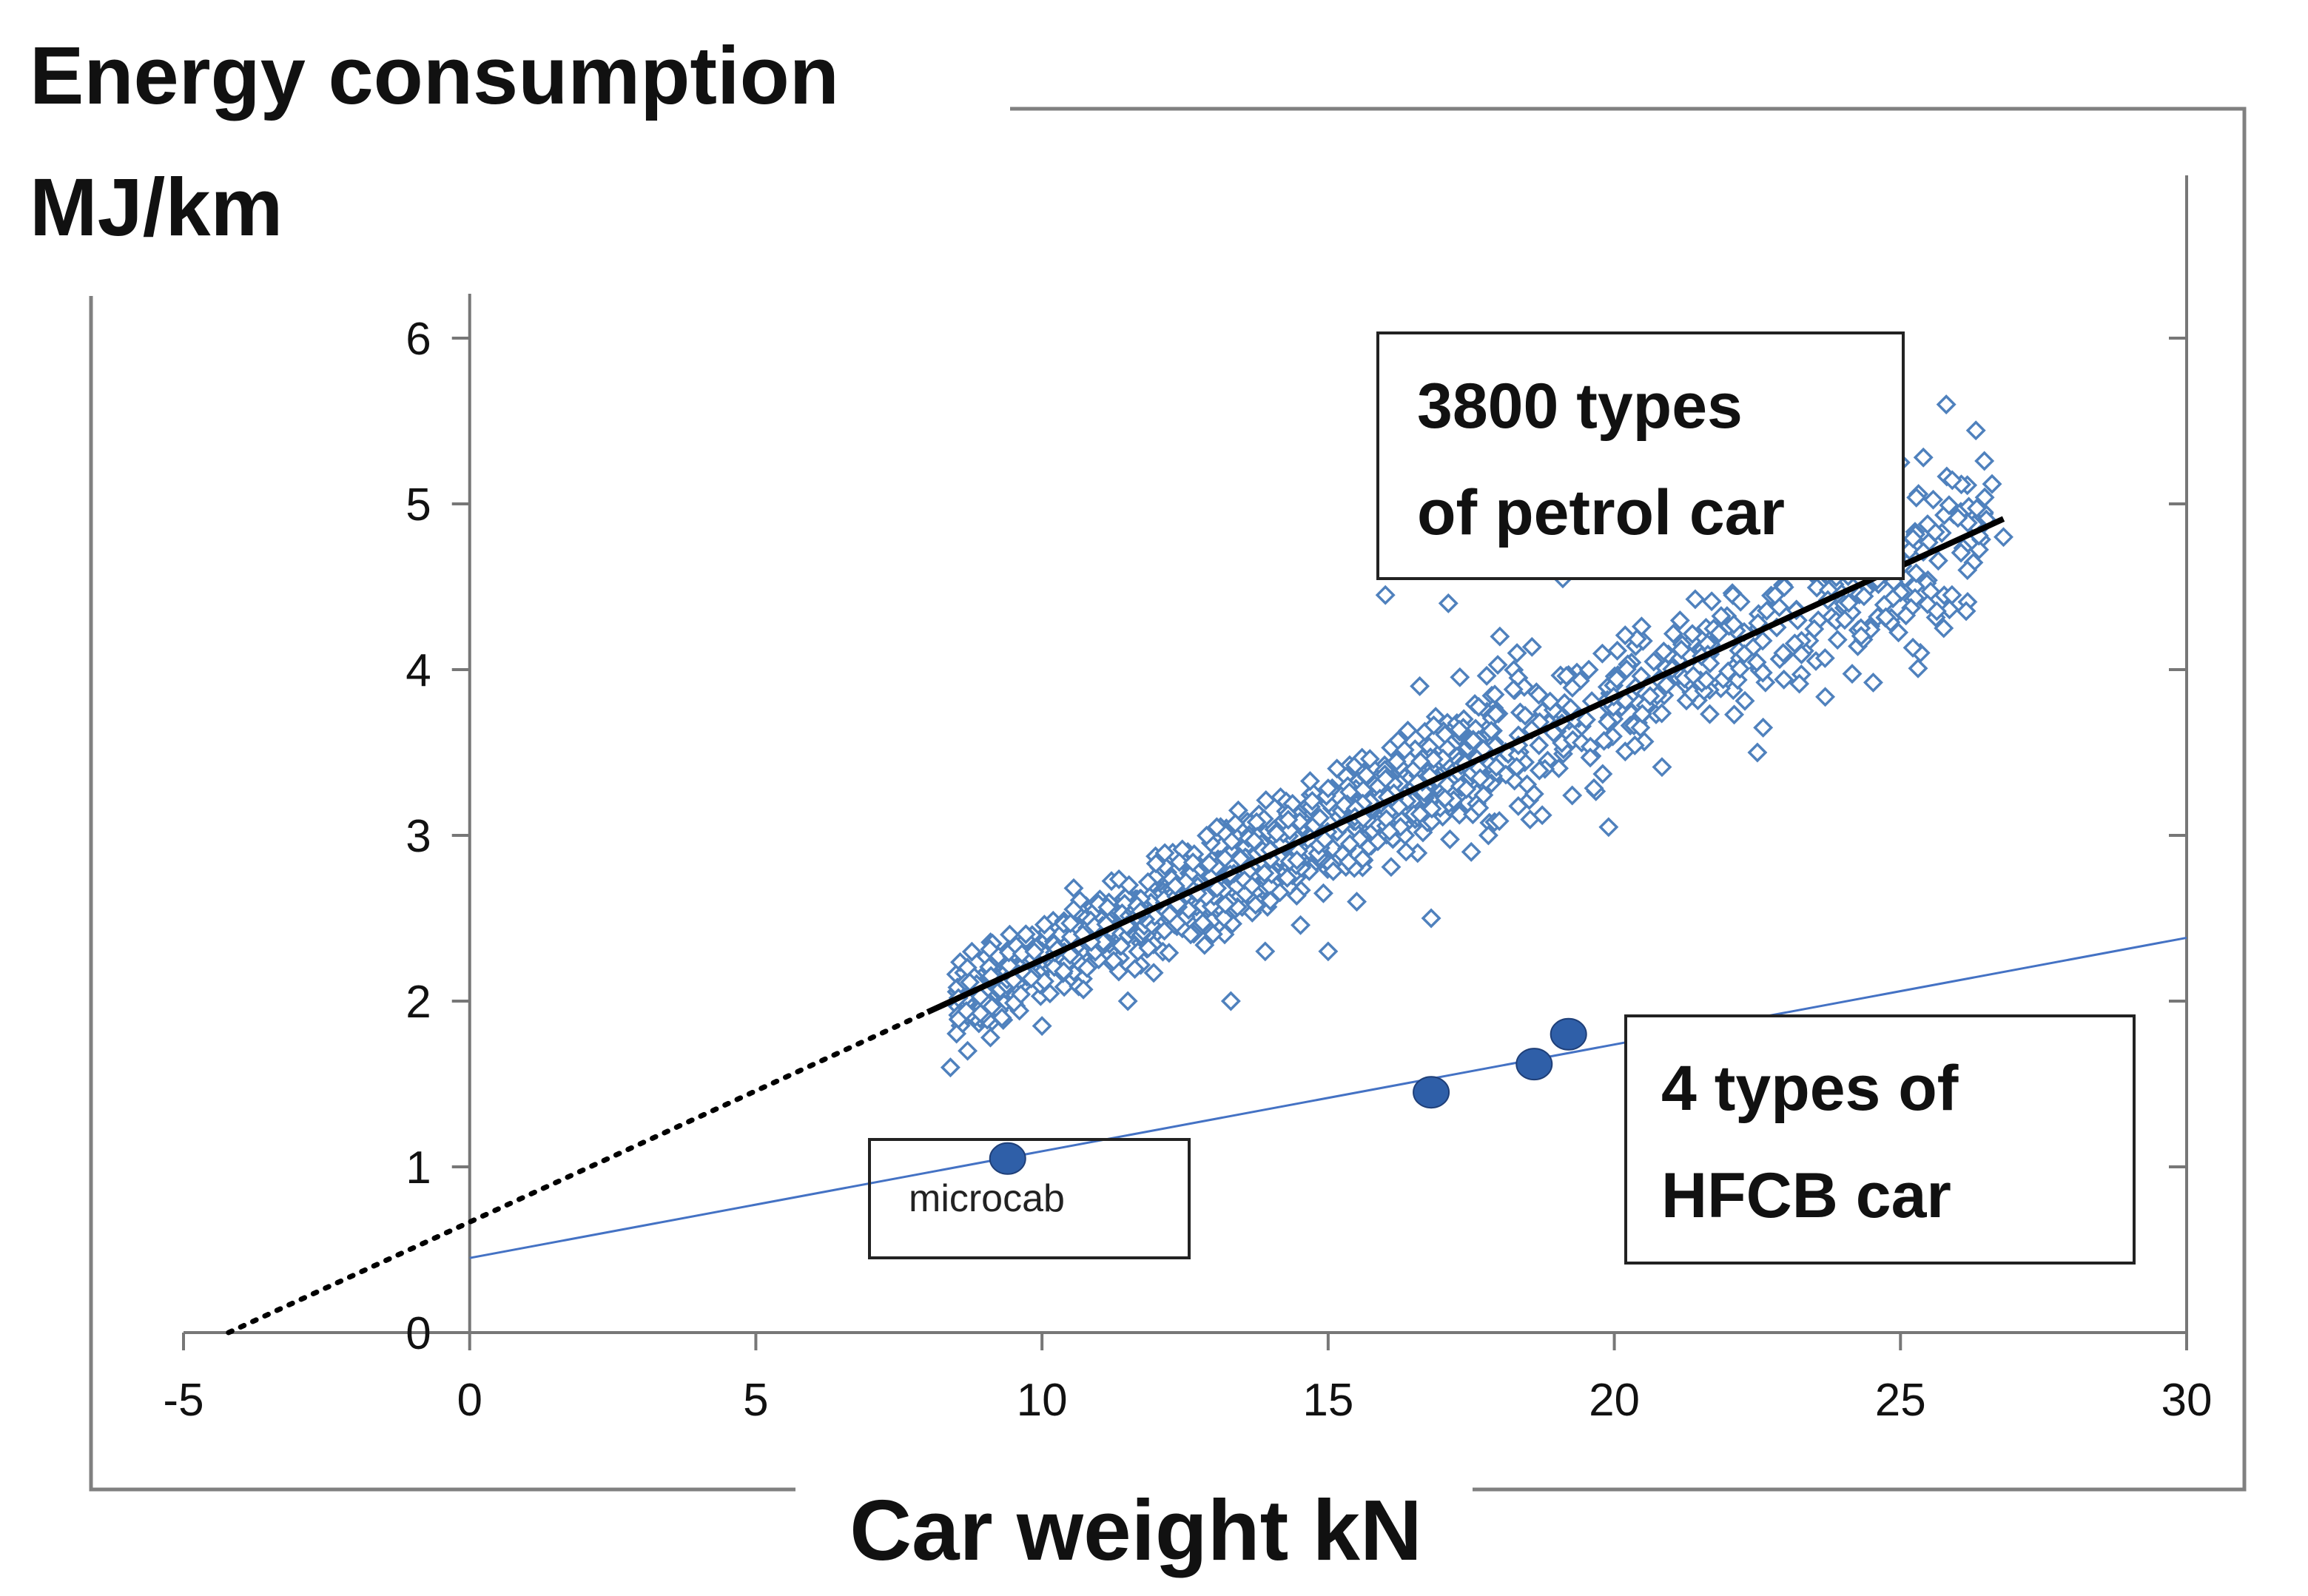  What do you see at coordinates (418, 505) in the screenshot?
I see `y-tick-label: 5` at bounding box center [418, 505].